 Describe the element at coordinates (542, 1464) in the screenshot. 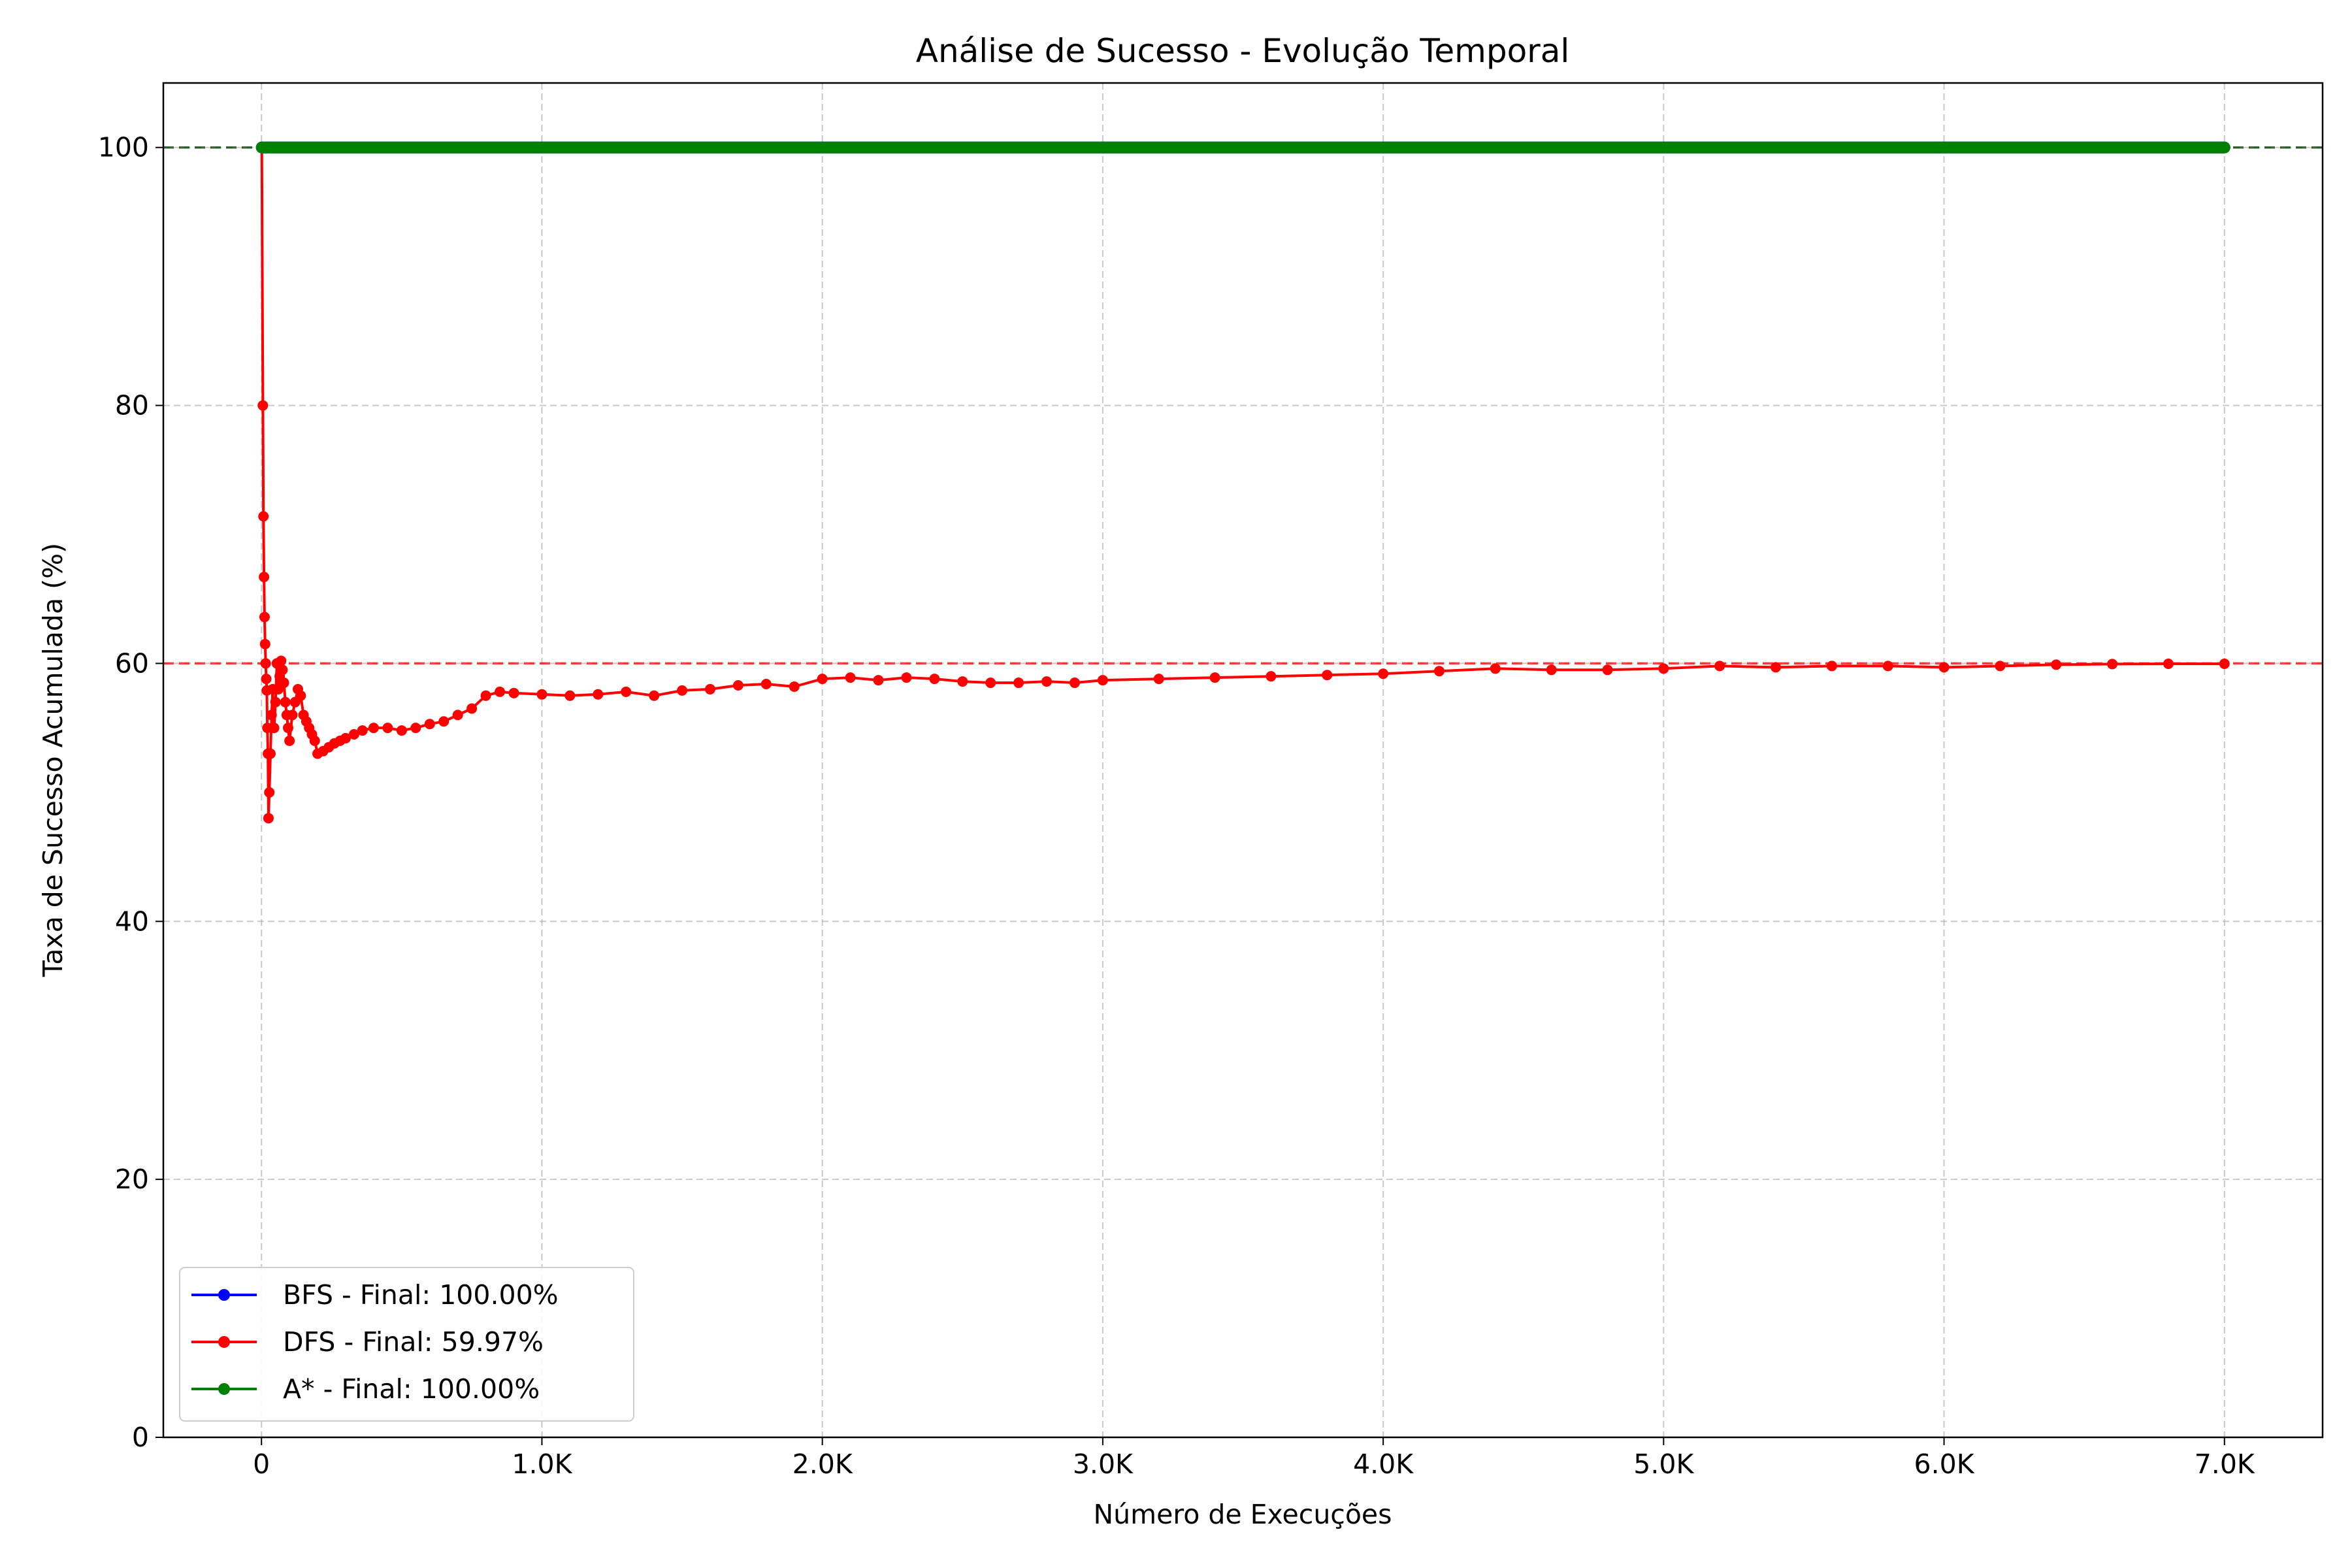

I see `x-tick-label: 1.0K` at that location.